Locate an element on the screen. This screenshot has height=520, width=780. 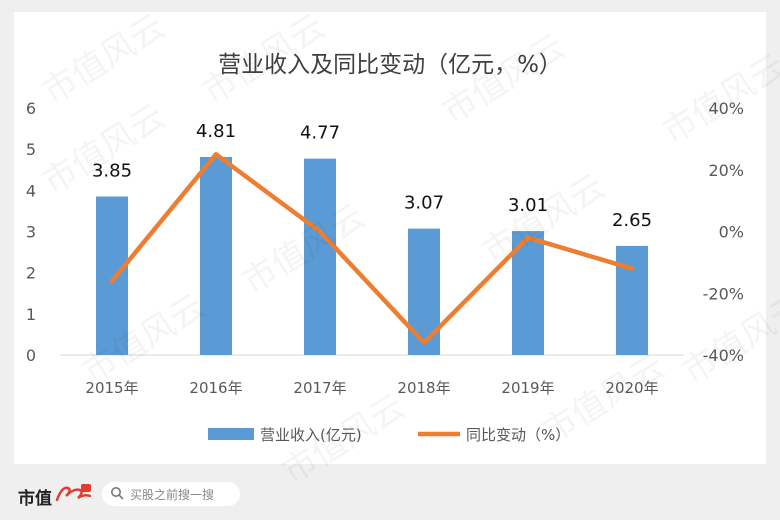
bar-data-label: 2.65 is located at coordinates (632, 220).